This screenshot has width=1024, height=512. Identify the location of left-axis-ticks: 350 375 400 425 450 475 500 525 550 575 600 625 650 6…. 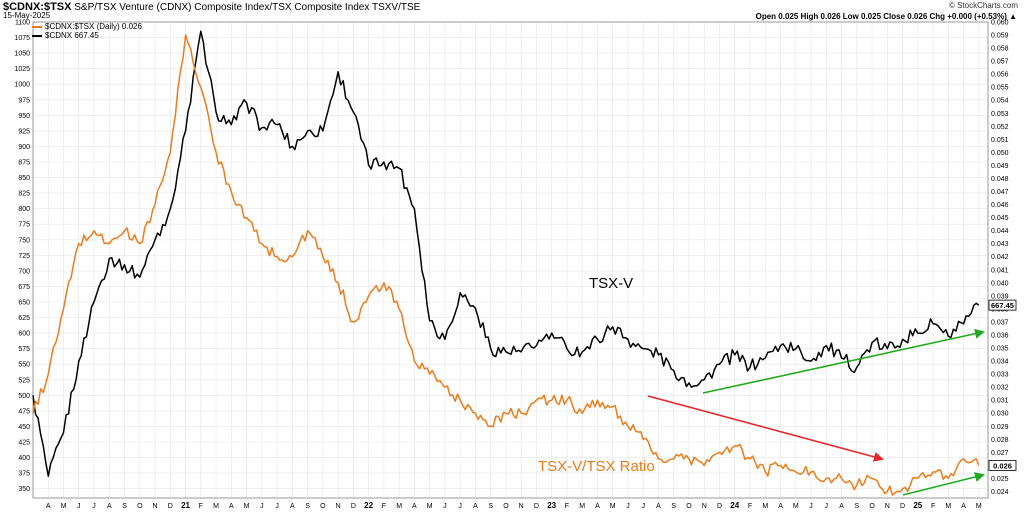
(22, 257).